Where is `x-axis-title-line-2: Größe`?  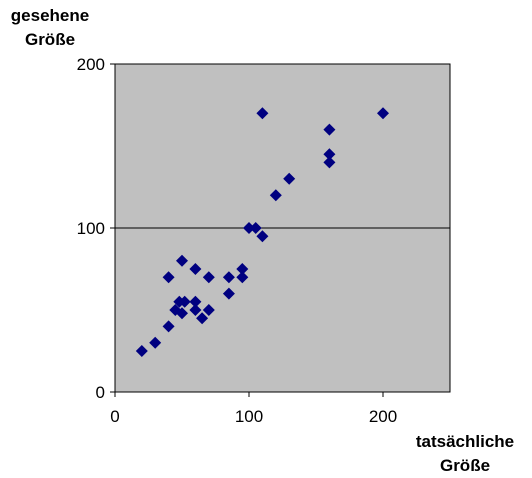
x-axis-title-line-2: Größe is located at coordinates (465, 465).